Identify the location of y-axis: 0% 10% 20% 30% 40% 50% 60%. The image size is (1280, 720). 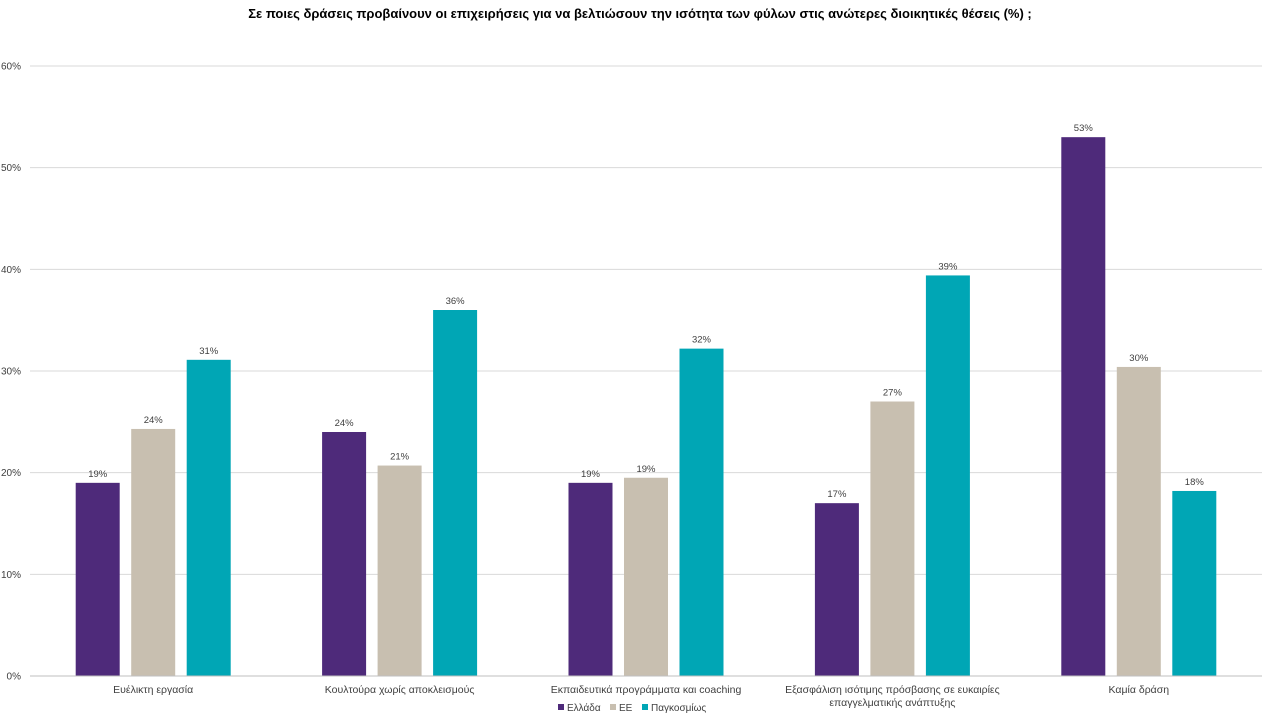
(11, 372).